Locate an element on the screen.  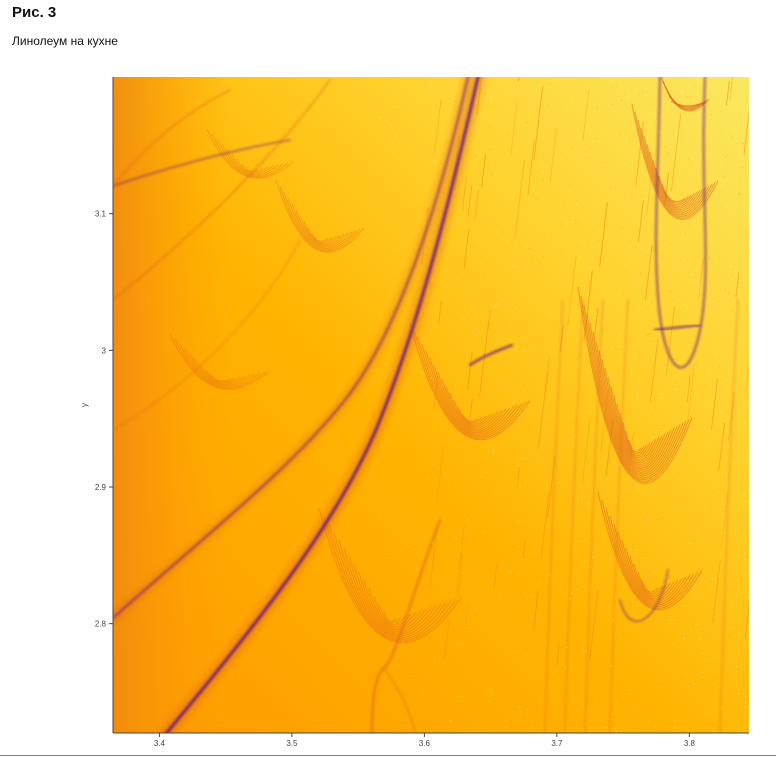
y-tick-label: 3 is located at coordinates (104, 350).